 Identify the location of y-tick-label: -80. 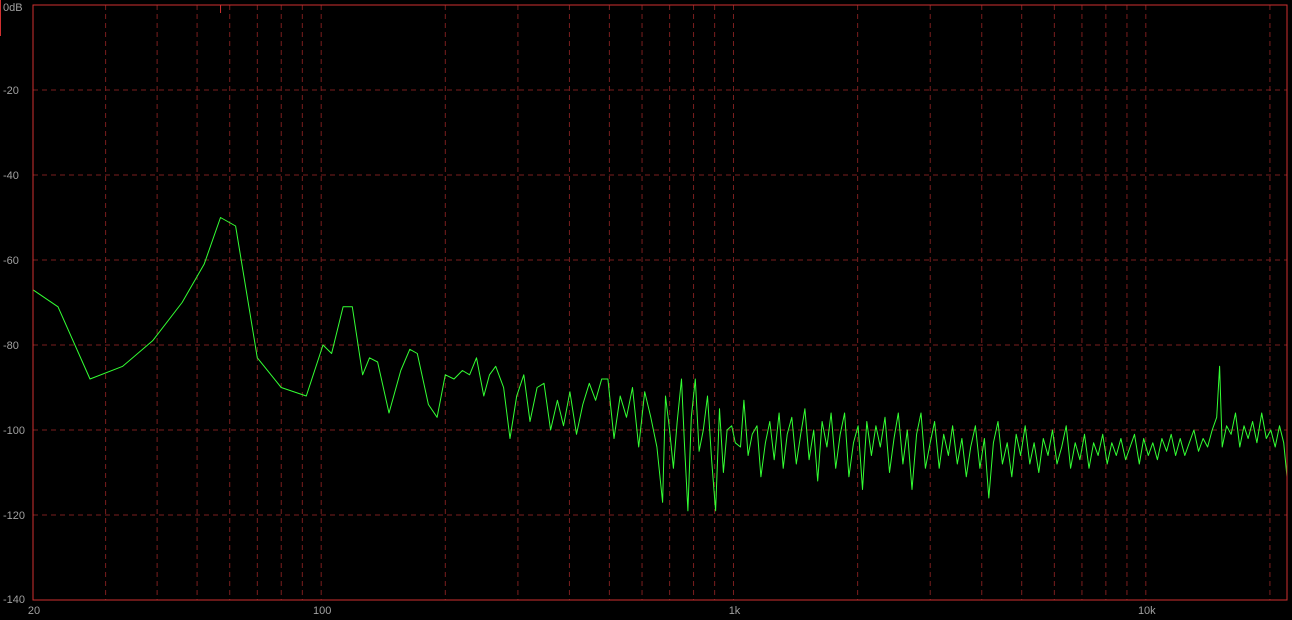
(11, 346).